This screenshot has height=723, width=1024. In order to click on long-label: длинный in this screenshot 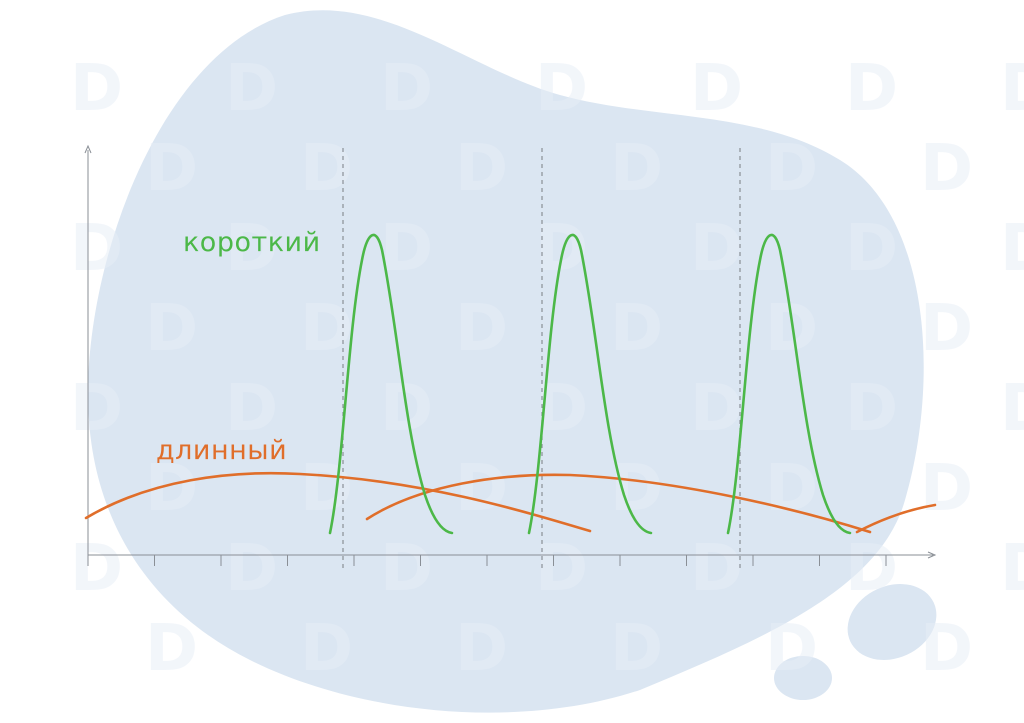, I will do `click(221, 450)`.